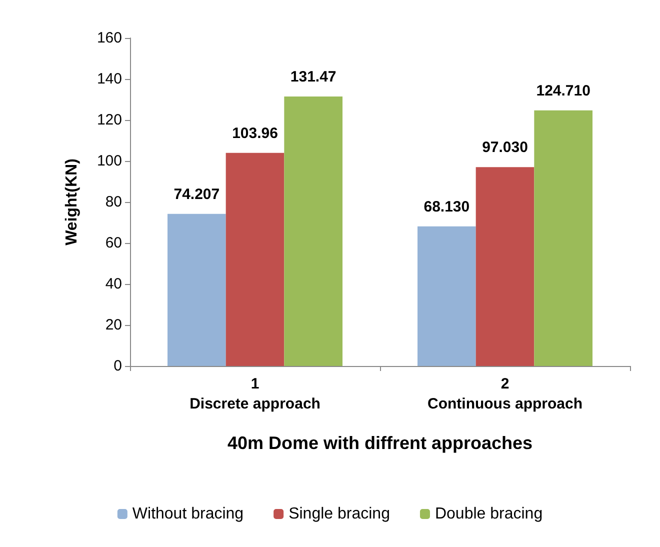 The width and height of the screenshot is (660, 547). I want to click on data-label: 124.710, so click(563, 91).